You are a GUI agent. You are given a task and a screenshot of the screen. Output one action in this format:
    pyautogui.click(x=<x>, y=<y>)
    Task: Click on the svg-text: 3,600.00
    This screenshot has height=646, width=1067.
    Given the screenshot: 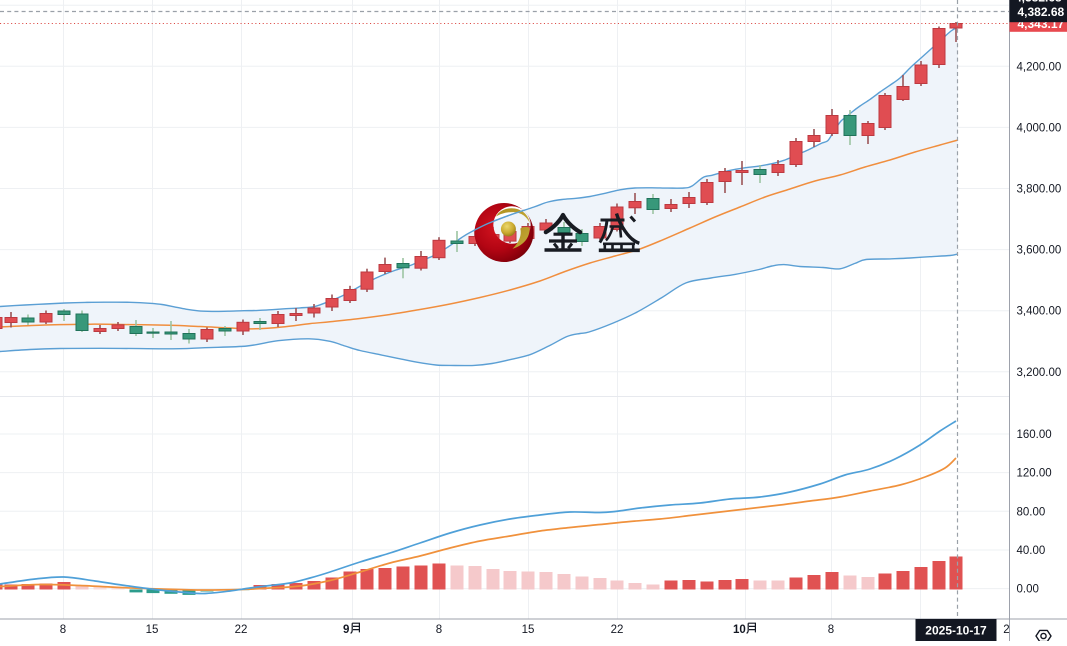 What is the action you would take?
    pyautogui.click(x=1039, y=251)
    